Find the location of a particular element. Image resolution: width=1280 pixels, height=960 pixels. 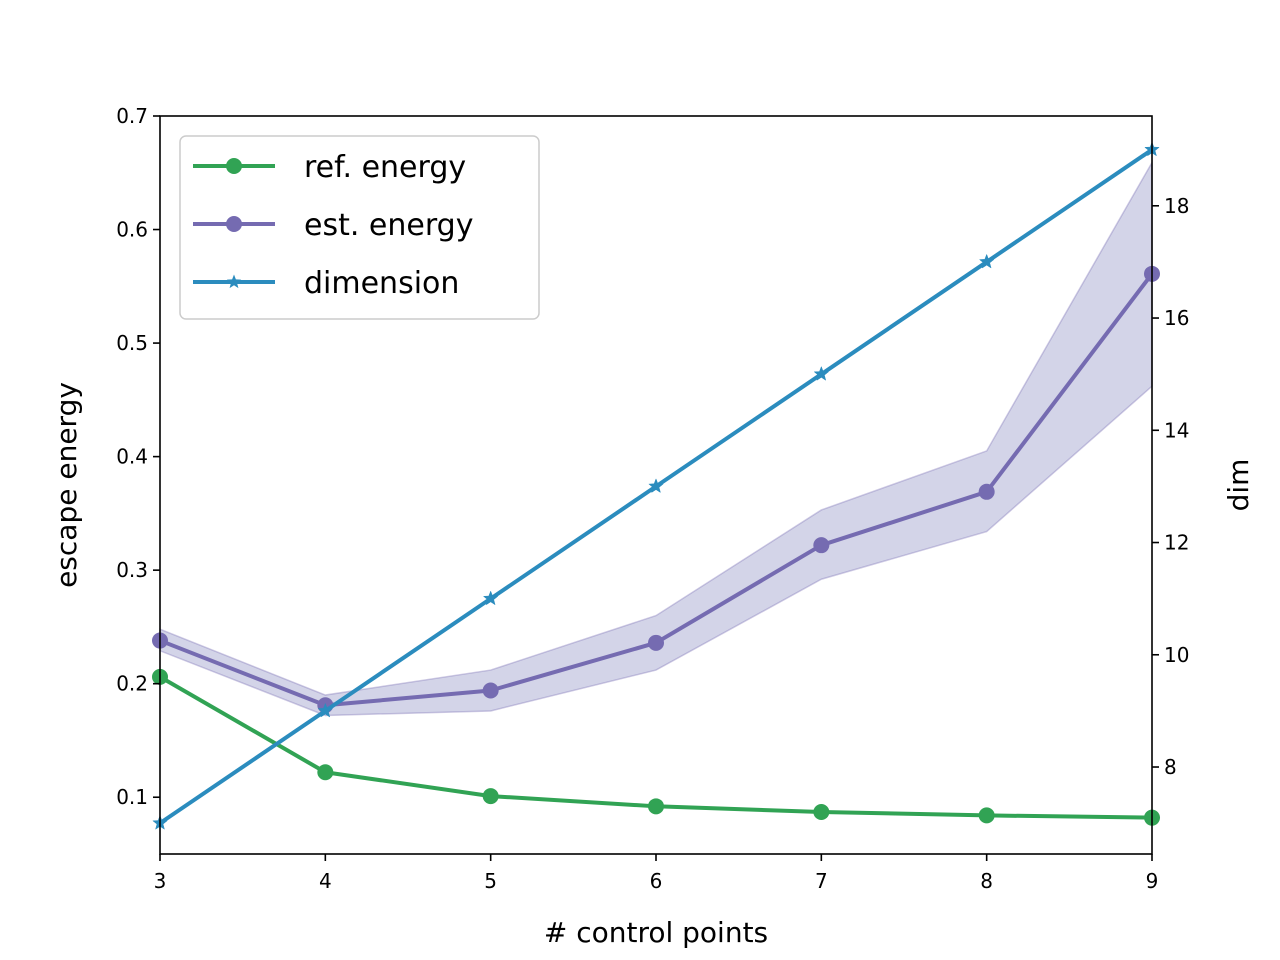

x-axis: 3 4 5 6 7 8 9 is located at coordinates (656, 873).